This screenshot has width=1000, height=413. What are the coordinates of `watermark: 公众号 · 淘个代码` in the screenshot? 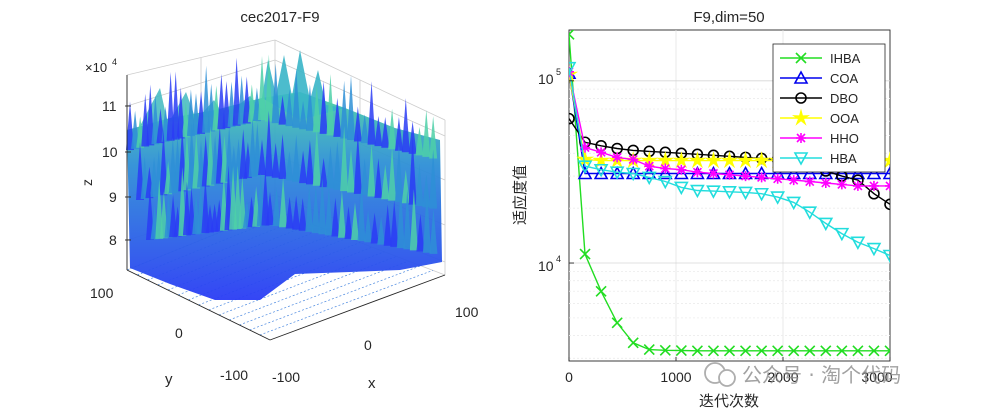 It's located at (802, 374).